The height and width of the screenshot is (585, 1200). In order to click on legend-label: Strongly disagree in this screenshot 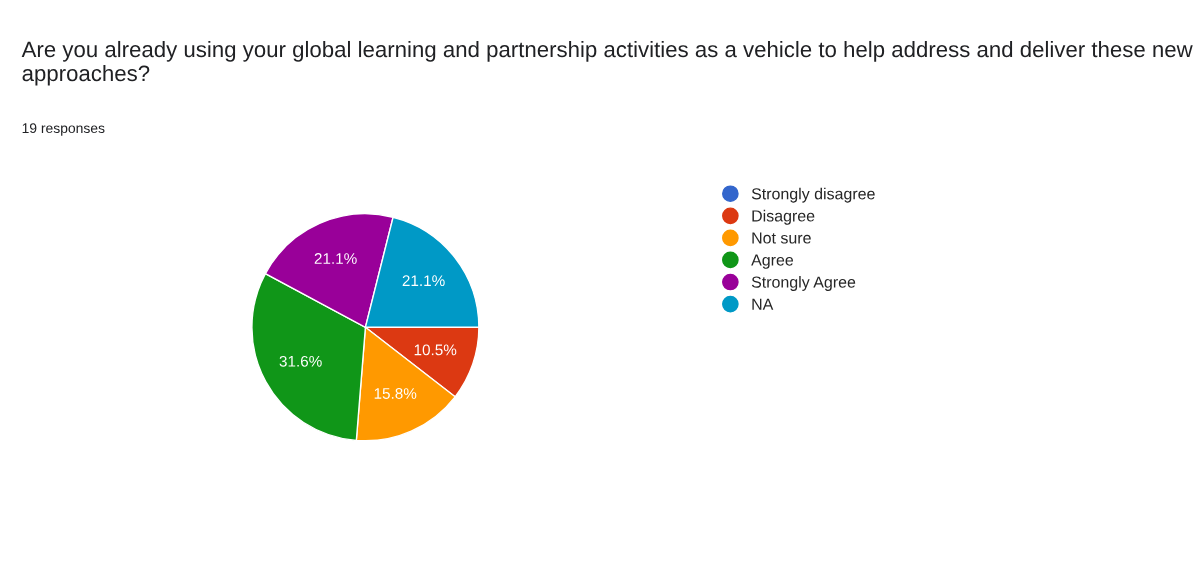, I will do `click(813, 195)`.